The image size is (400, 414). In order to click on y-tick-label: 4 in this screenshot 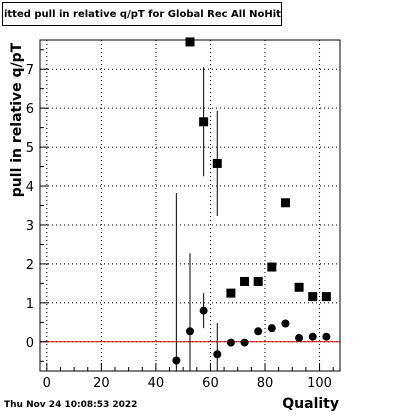, I will do `click(30, 187)`.